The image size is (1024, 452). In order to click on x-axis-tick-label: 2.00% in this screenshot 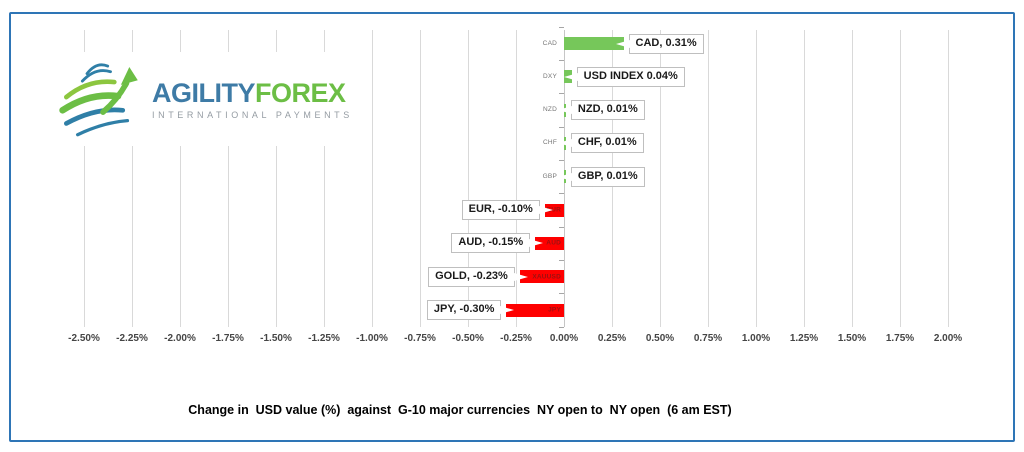, I will do `click(948, 338)`.